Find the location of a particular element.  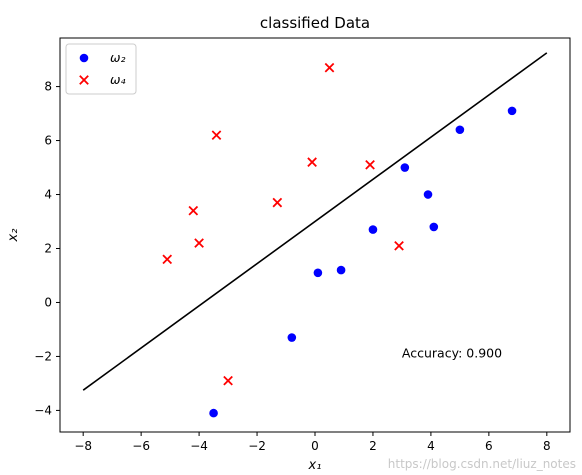

legend-label-omega2: ω₂ is located at coordinates (117, 57).